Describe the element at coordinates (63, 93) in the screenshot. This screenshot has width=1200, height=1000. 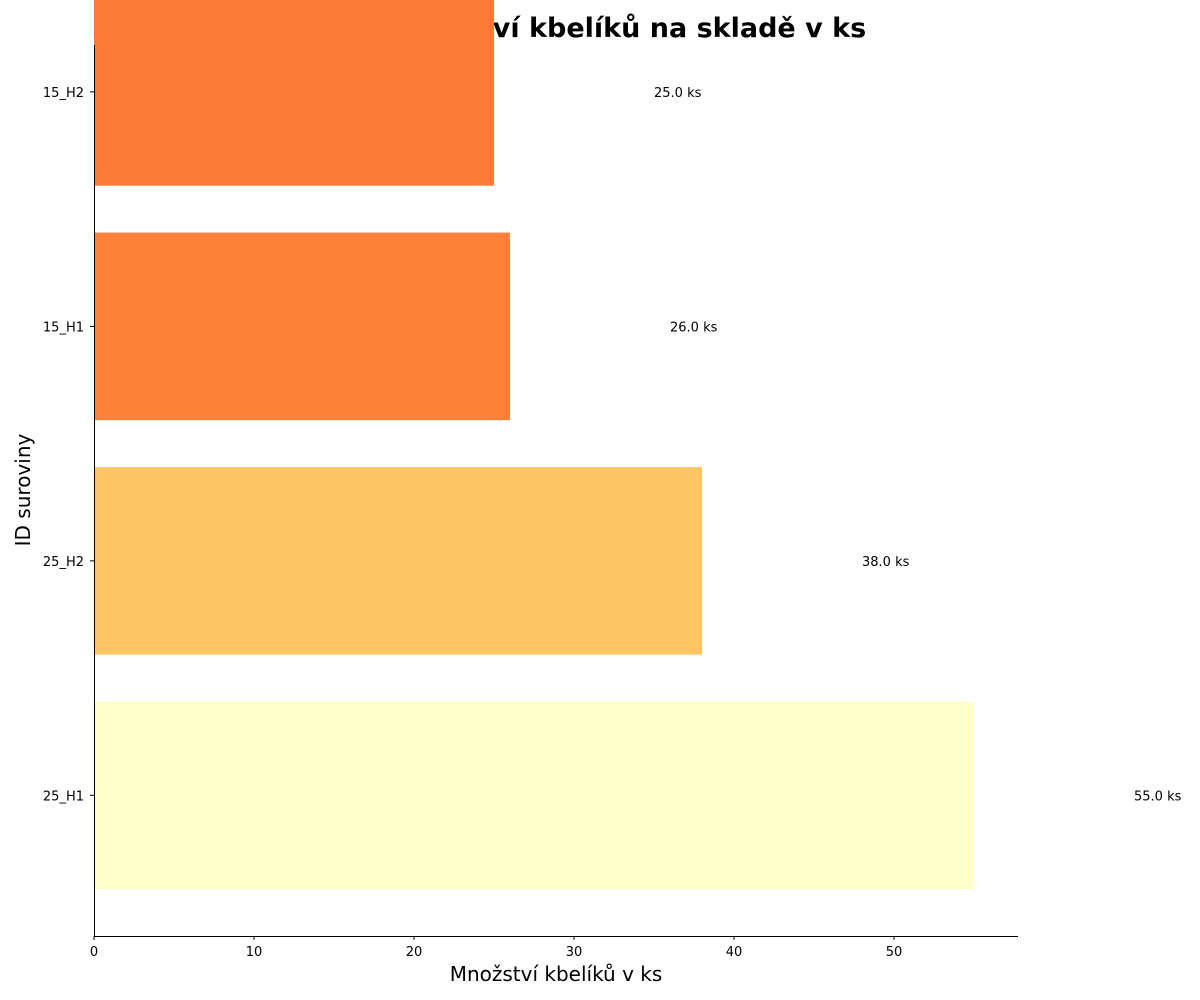
I see `y-tick-label-15_H2: 15_H2` at that location.